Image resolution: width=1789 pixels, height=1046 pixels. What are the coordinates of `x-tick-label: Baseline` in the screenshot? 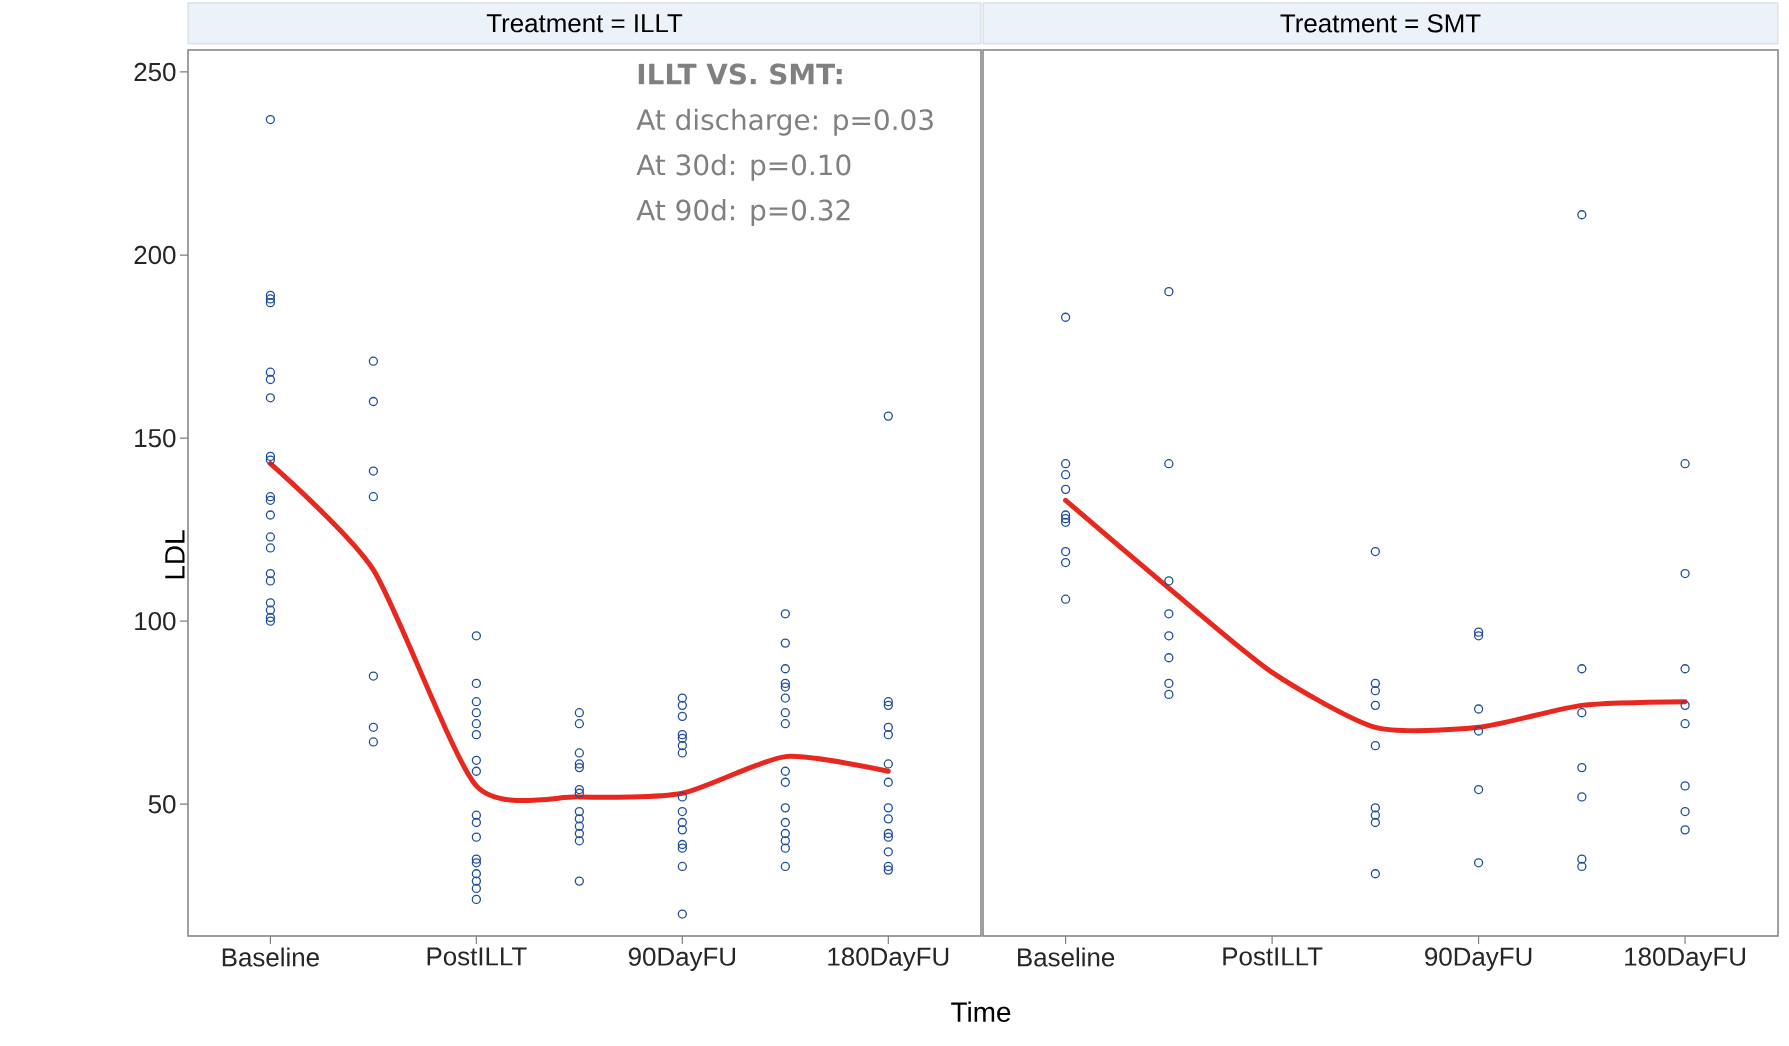 It's located at (1066, 957).